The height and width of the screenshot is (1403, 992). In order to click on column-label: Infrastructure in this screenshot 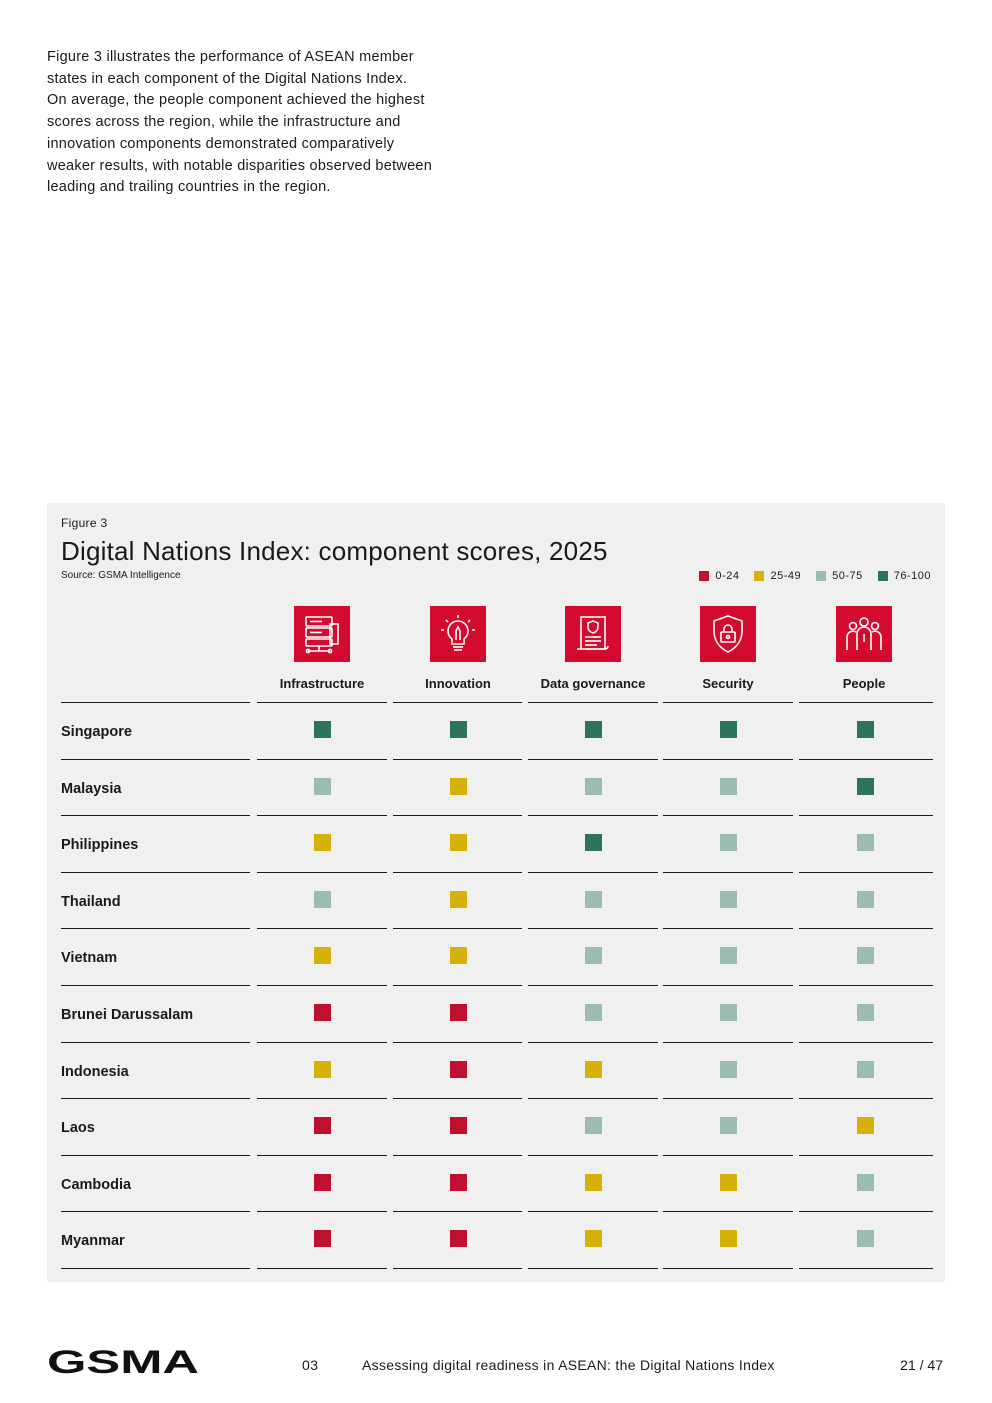, I will do `click(322, 683)`.